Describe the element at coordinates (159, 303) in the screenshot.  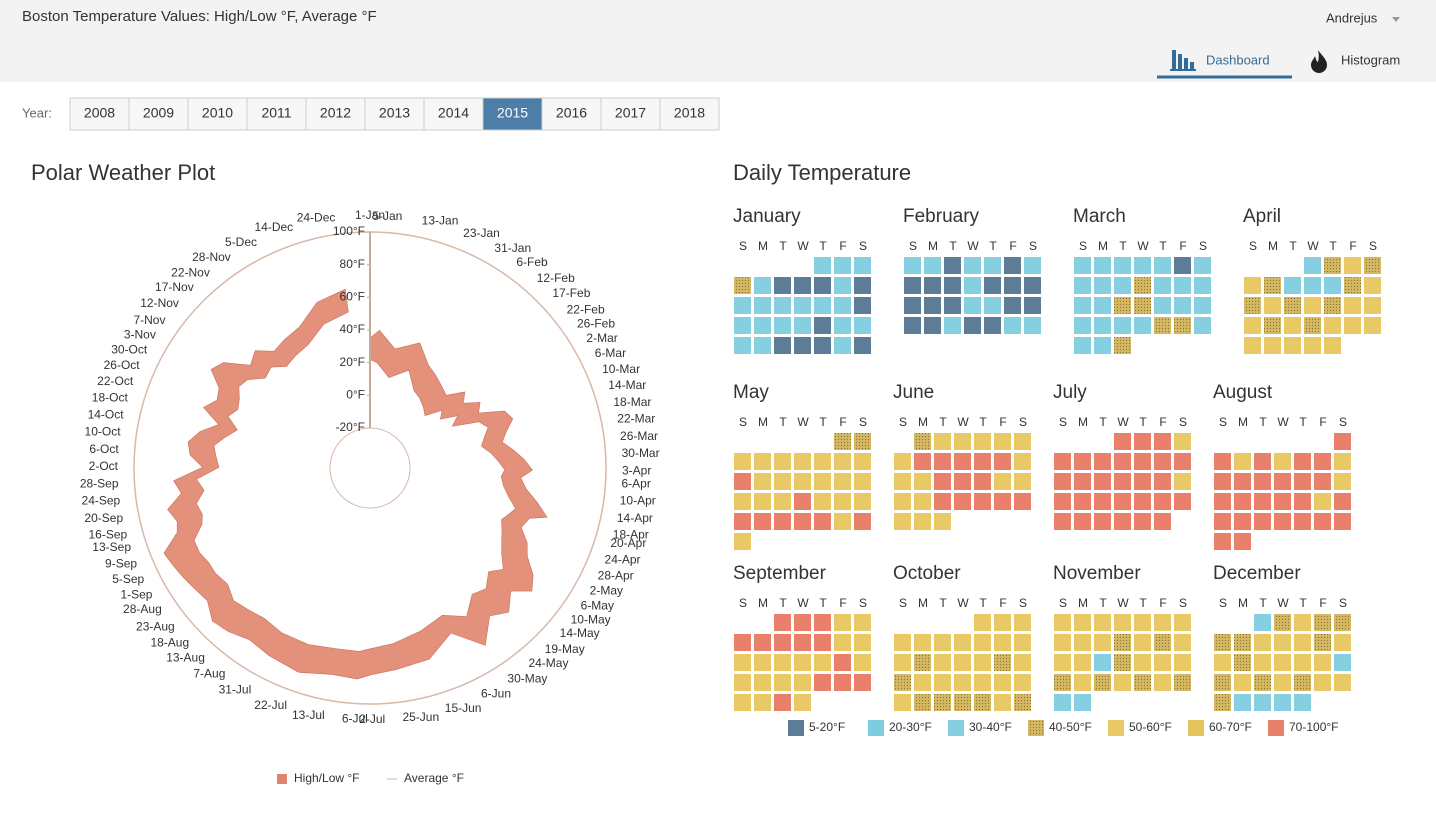
I see `date-label: 12-Nov` at that location.